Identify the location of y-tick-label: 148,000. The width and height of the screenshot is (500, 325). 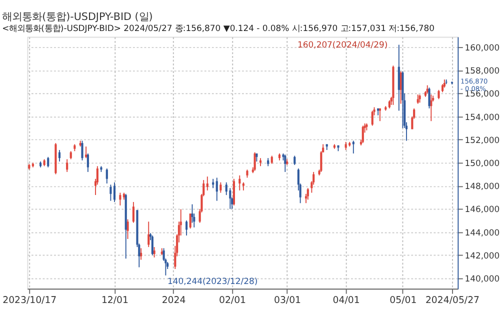
(482, 186).